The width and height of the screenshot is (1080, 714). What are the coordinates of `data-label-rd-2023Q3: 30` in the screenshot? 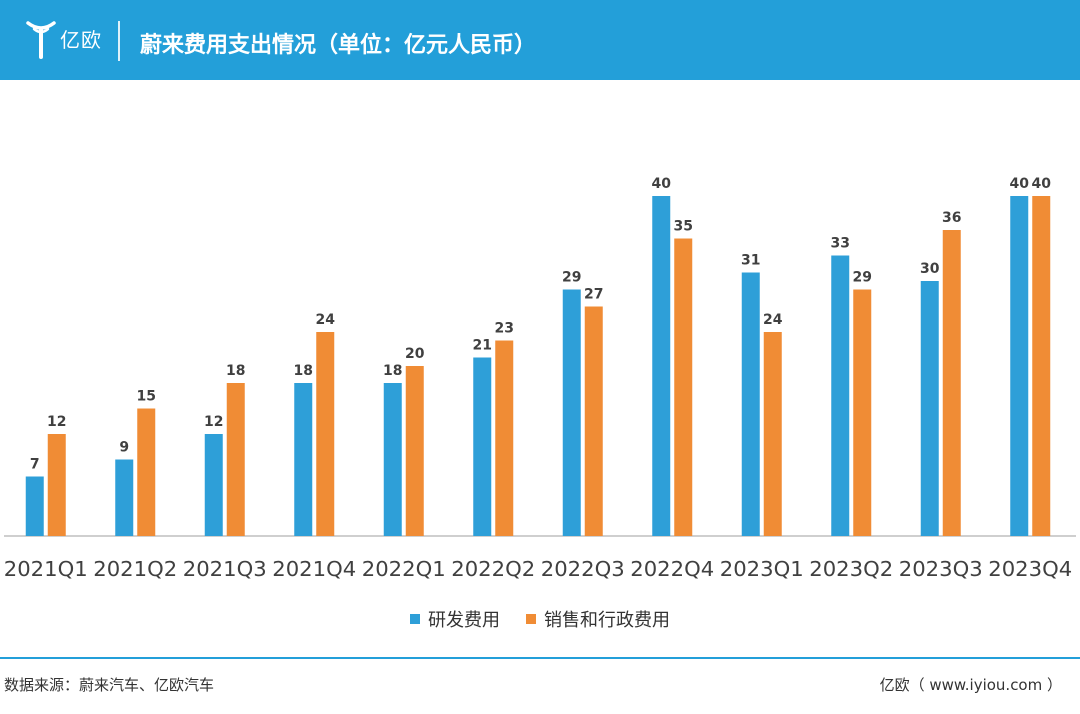 It's located at (930, 269).